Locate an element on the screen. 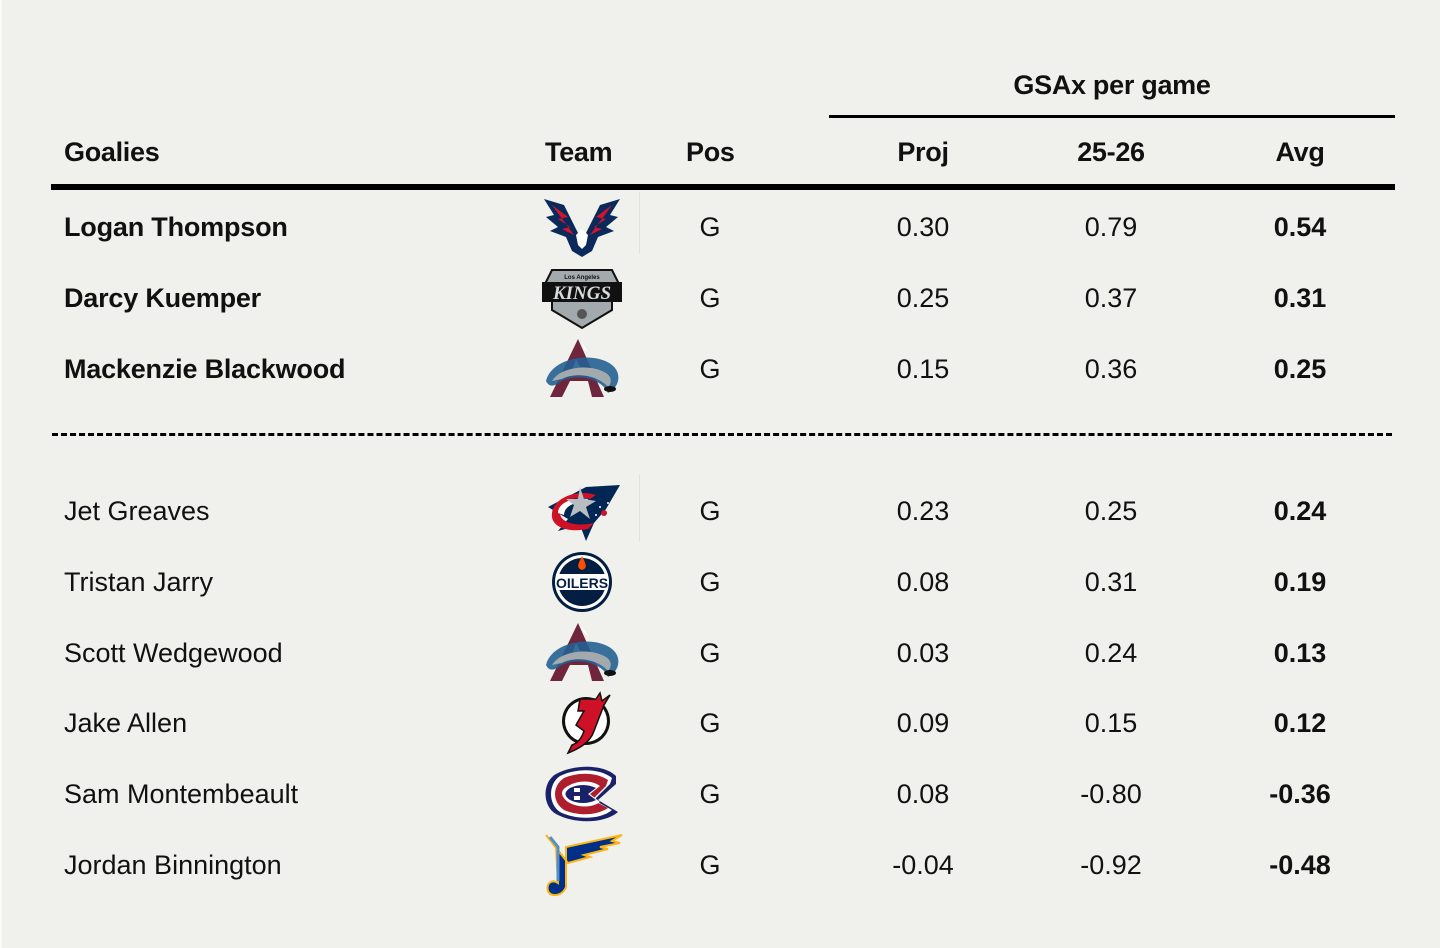  column-header-season: 25-26 is located at coordinates (1111, 152).